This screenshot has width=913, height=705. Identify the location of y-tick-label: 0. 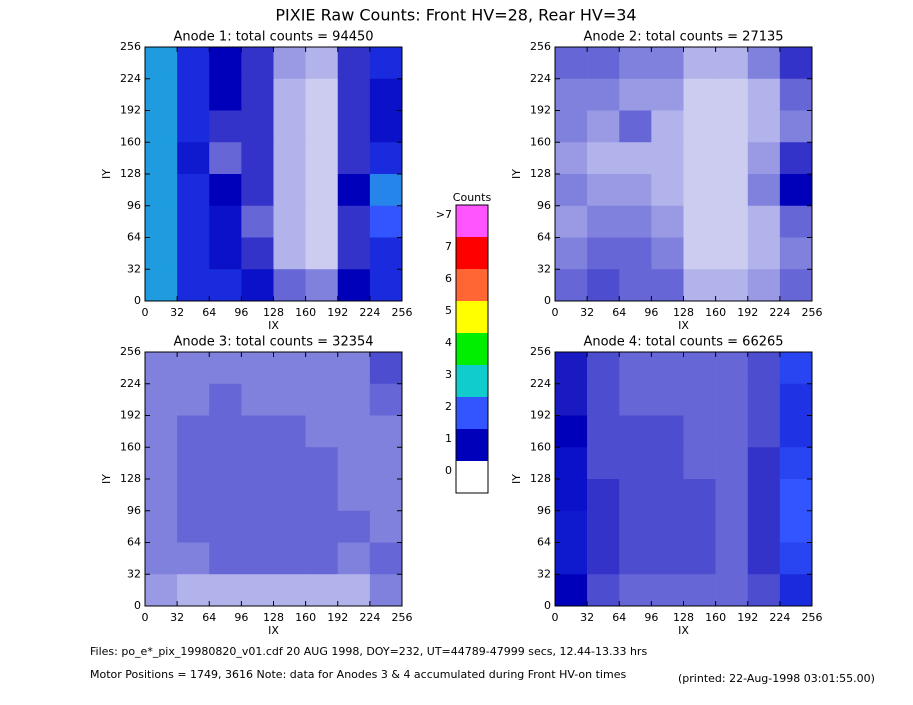
(137, 300).